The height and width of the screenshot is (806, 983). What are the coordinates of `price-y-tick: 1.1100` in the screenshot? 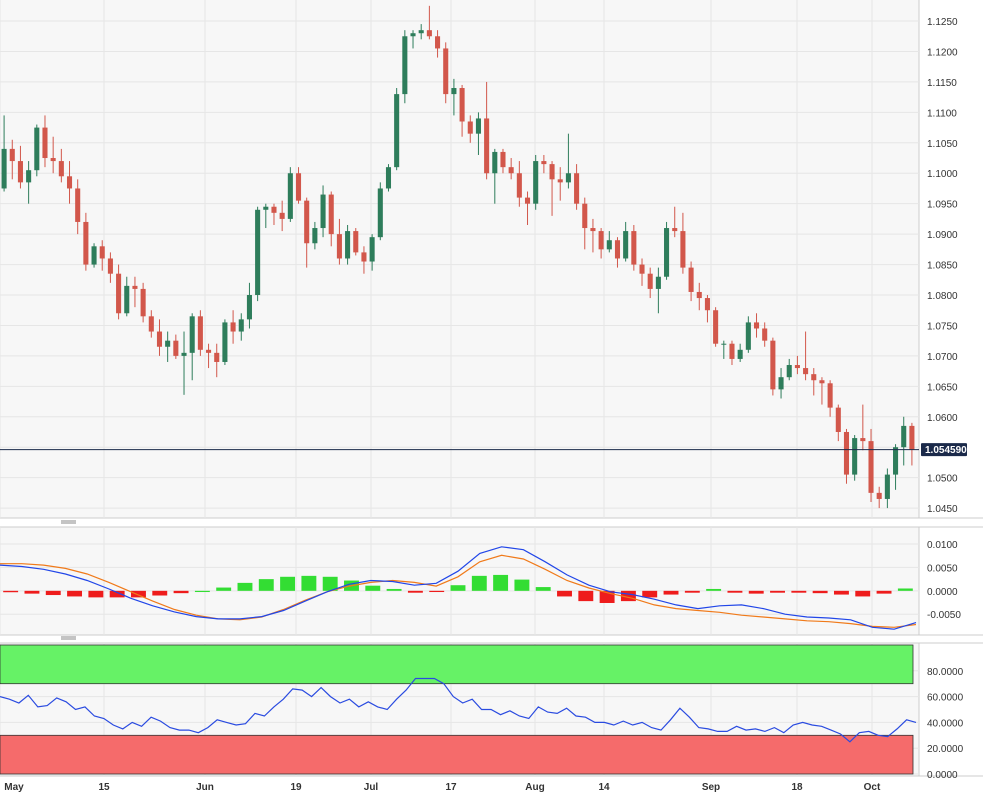 It's located at (942, 113).